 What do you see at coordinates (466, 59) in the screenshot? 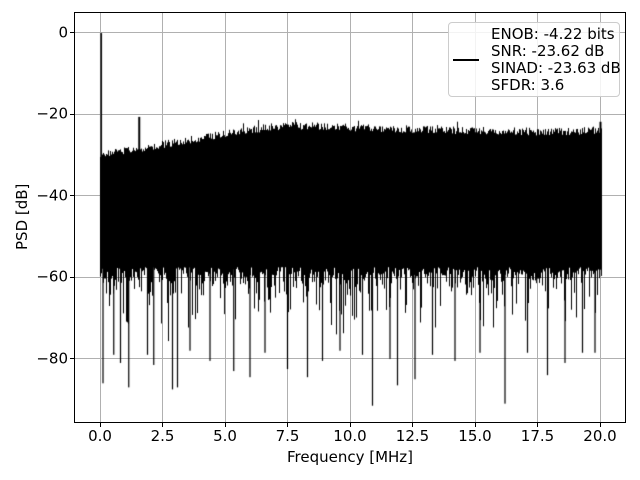
I see `legend-line-sample` at bounding box center [466, 59].